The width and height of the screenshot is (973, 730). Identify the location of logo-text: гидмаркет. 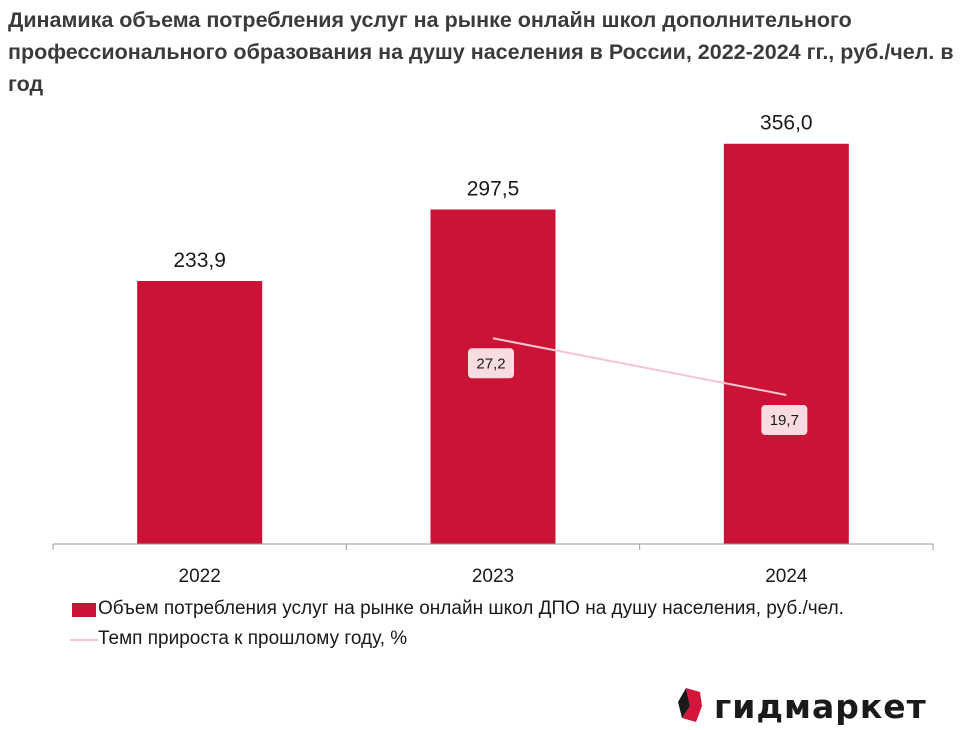
(820, 706).